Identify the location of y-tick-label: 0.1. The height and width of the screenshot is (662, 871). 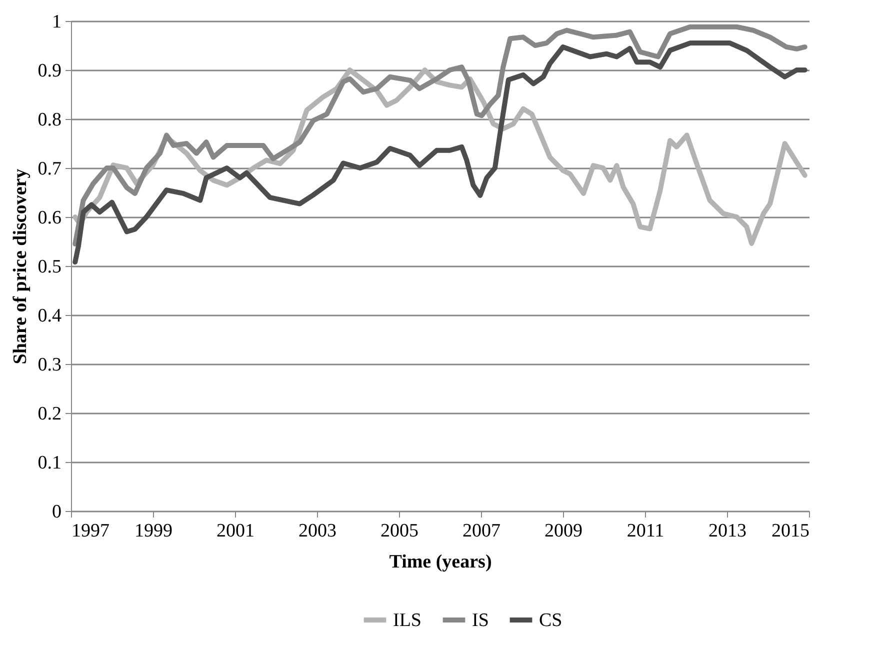
(50, 463).